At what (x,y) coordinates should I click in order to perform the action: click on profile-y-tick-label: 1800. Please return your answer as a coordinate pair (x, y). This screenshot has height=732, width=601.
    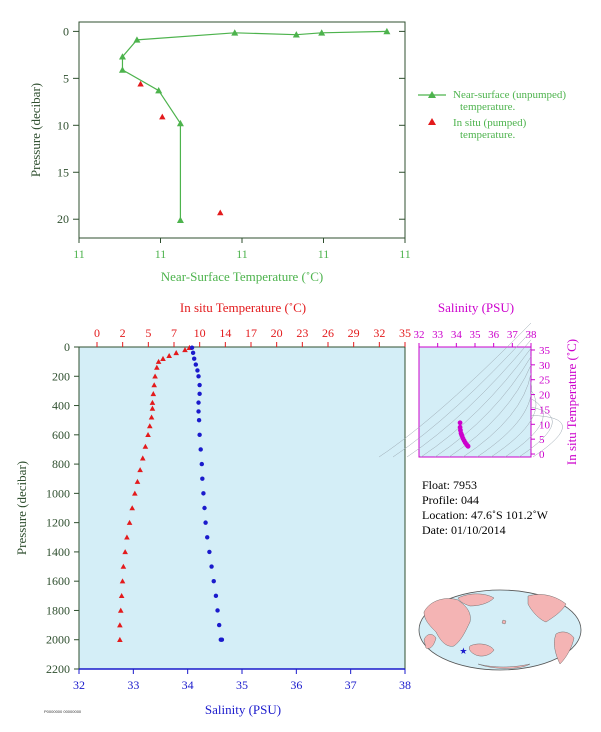
    Looking at the image, I should click on (58, 610).